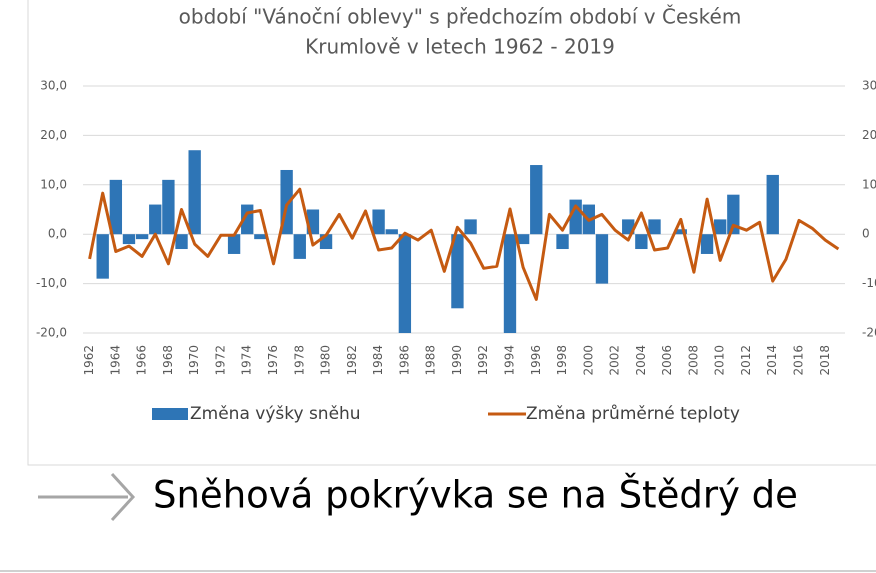 The width and height of the screenshot is (876, 573). Describe the element at coordinates (220, 360) in the screenshot. I see `x-tick-label: 1972` at that location.